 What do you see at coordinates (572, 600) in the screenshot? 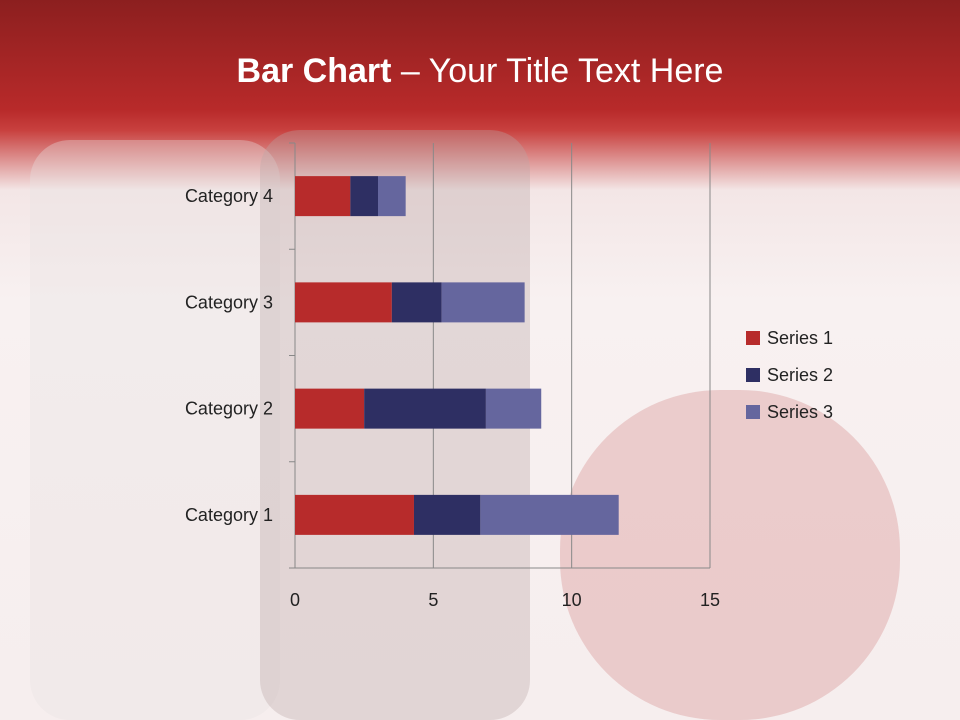
I see `x-tick-label: 10` at bounding box center [572, 600].